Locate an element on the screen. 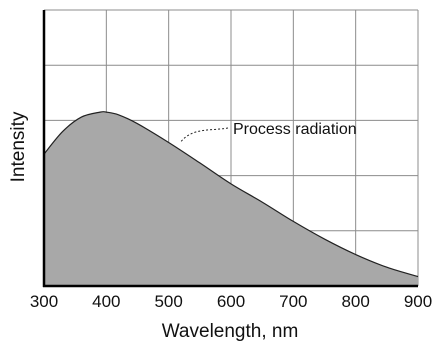 This screenshot has width=434, height=347. annotation-label: Process radiation is located at coordinates (295, 129).